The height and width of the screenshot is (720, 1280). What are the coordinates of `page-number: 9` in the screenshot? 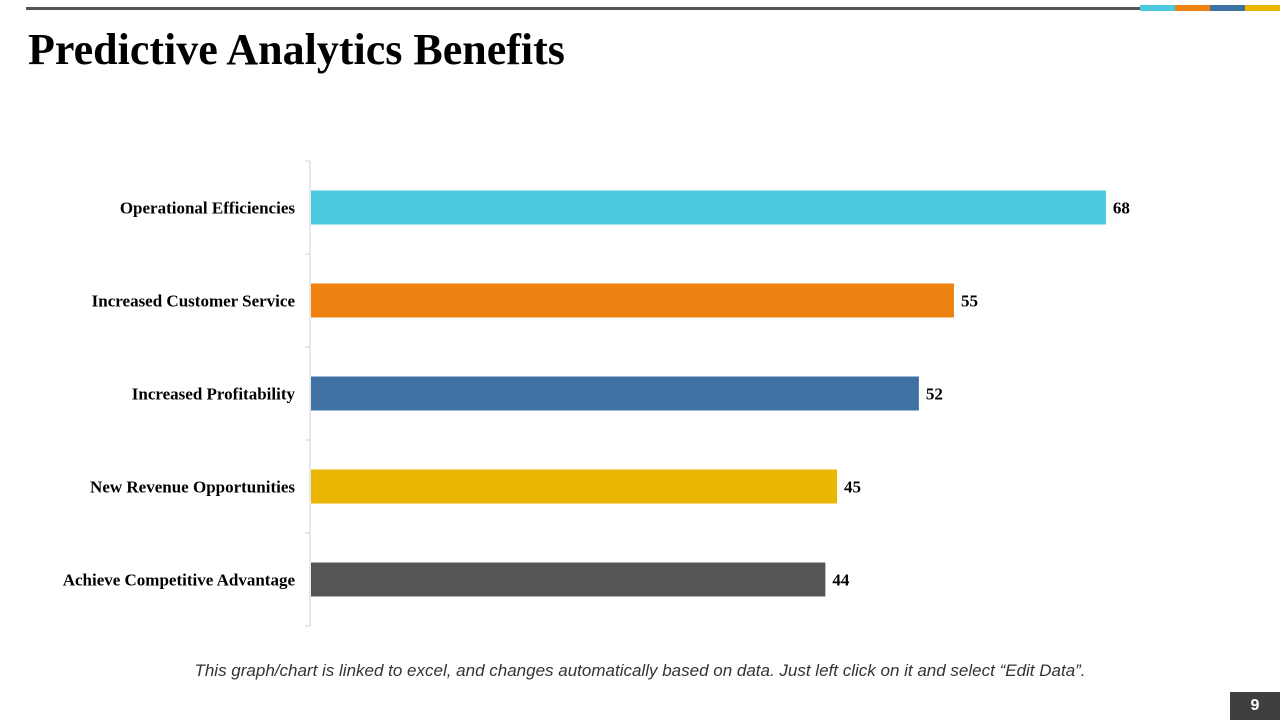 It's located at (1255, 706).